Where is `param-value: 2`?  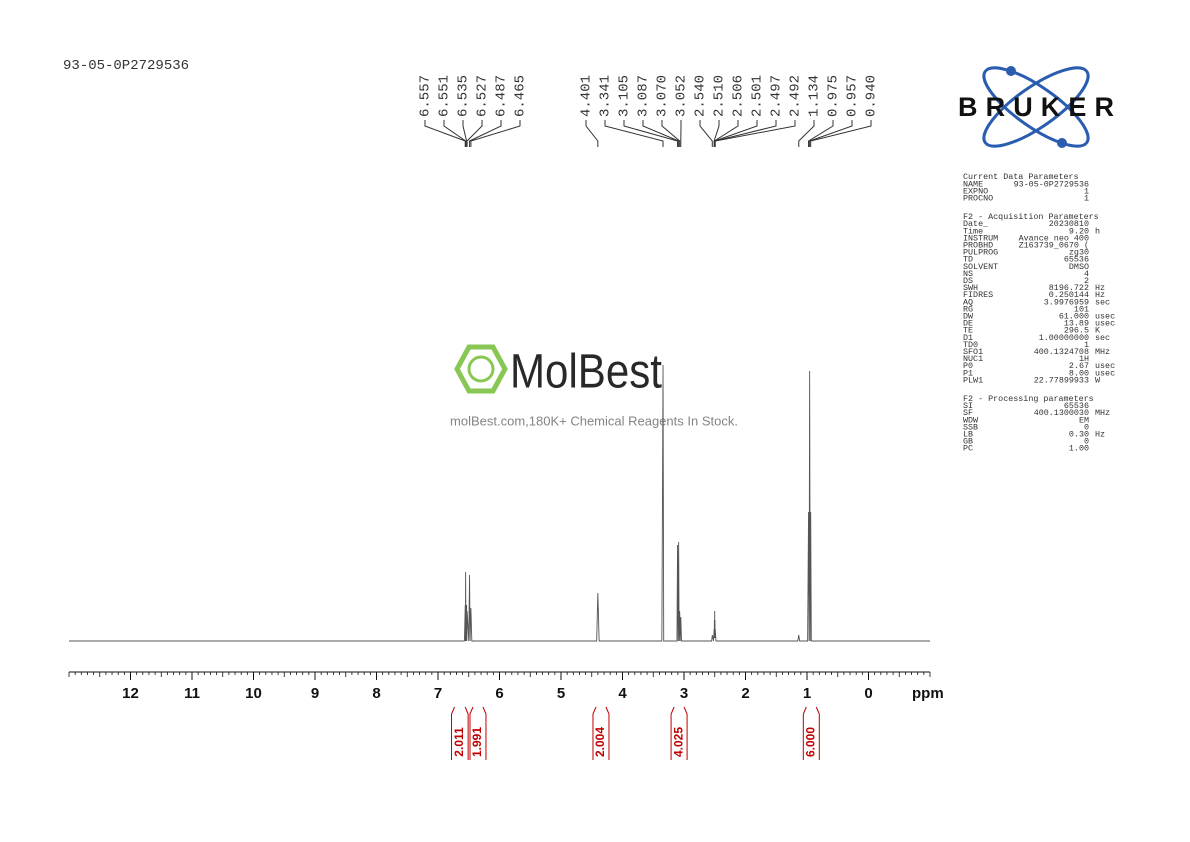
param-value: 2 is located at coordinates (1086, 281).